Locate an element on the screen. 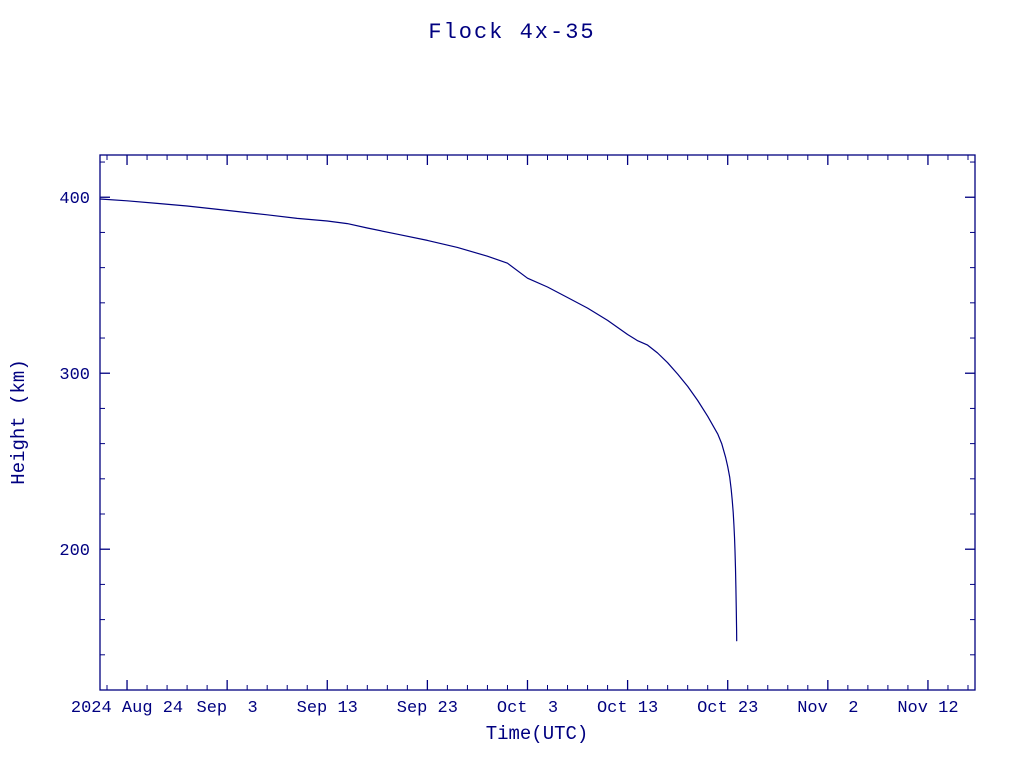  x-axis-label: Time(UTC) is located at coordinates (537, 734).